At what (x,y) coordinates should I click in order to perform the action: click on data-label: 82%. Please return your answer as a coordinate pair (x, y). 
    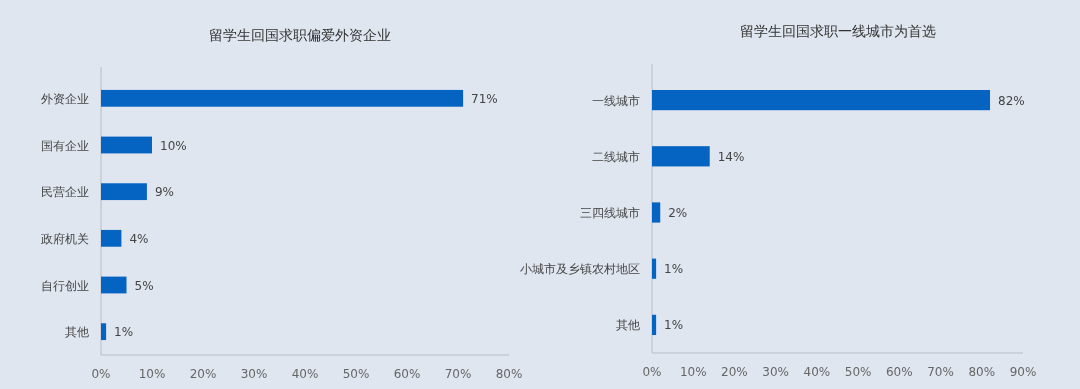
    Looking at the image, I should click on (1011, 100).